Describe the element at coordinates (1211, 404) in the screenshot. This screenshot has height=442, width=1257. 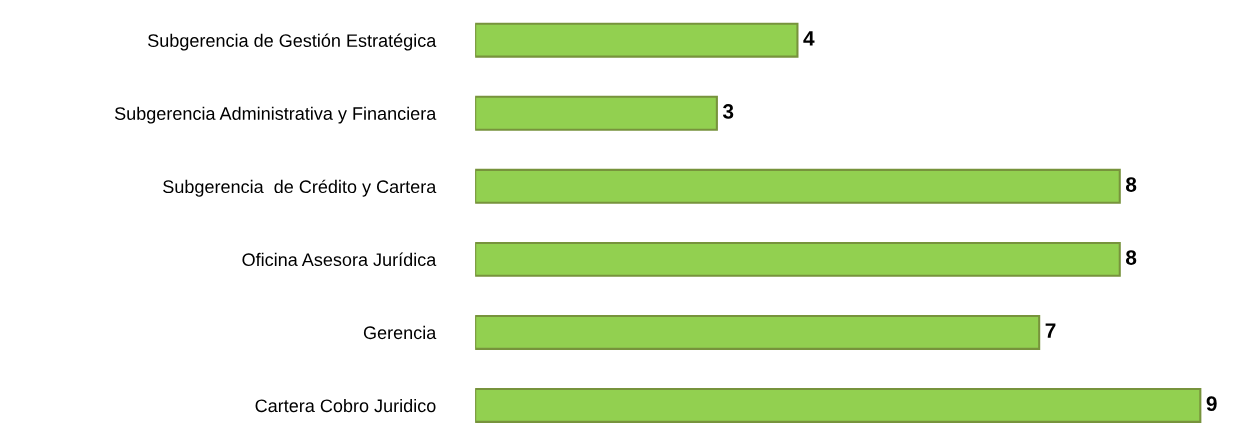
I see `data-label: 9` at that location.